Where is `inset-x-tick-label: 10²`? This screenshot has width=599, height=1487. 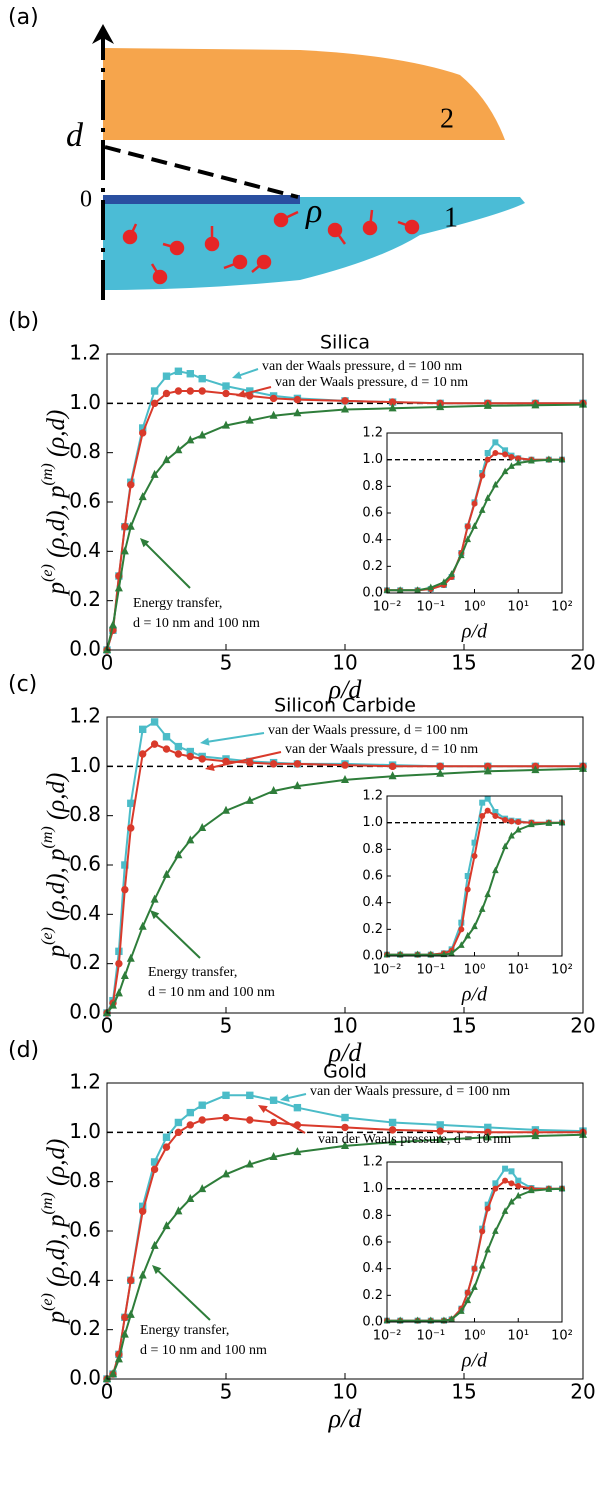 inset-x-tick-label: 10² is located at coordinates (562, 1336).